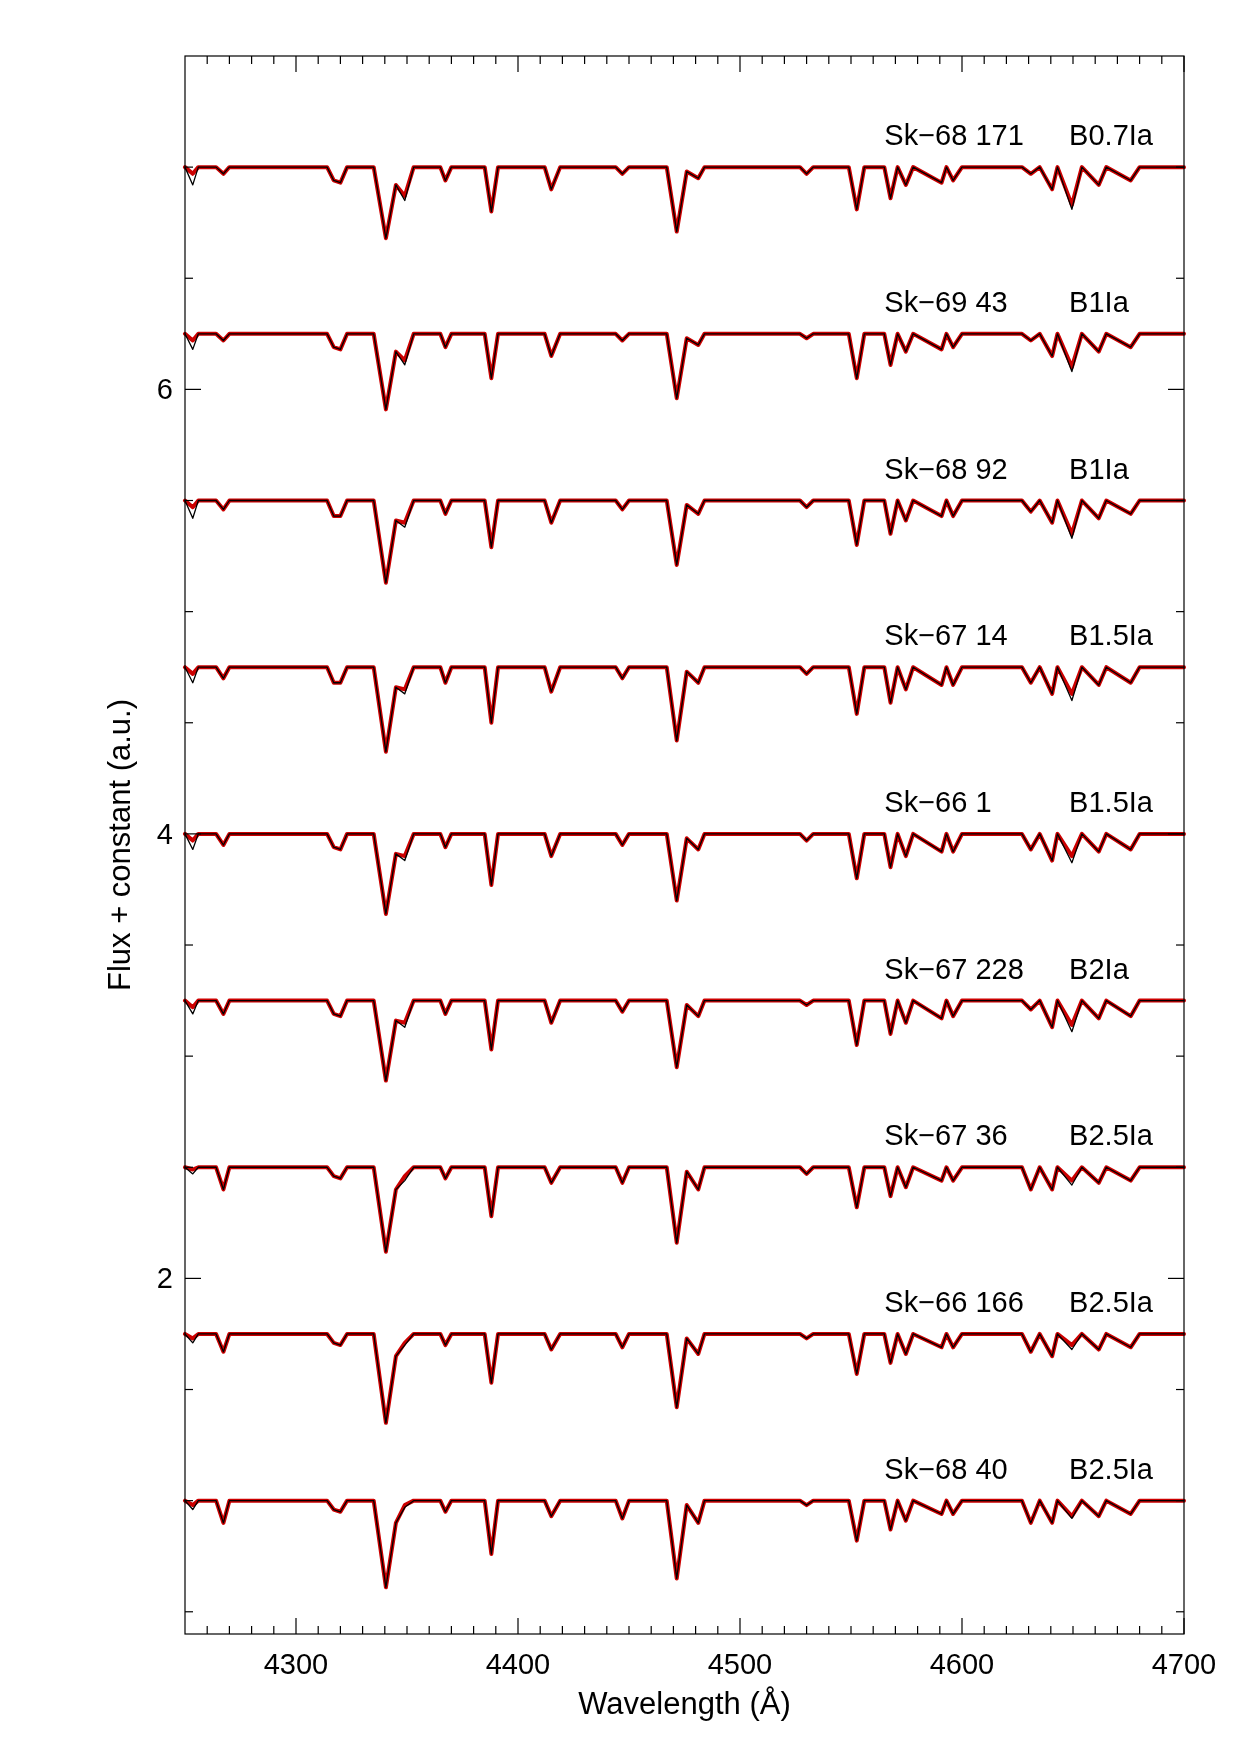 The width and height of the screenshot is (1240, 1755). What do you see at coordinates (164, 389) in the screenshot?
I see `y-tick-label: 6` at bounding box center [164, 389].